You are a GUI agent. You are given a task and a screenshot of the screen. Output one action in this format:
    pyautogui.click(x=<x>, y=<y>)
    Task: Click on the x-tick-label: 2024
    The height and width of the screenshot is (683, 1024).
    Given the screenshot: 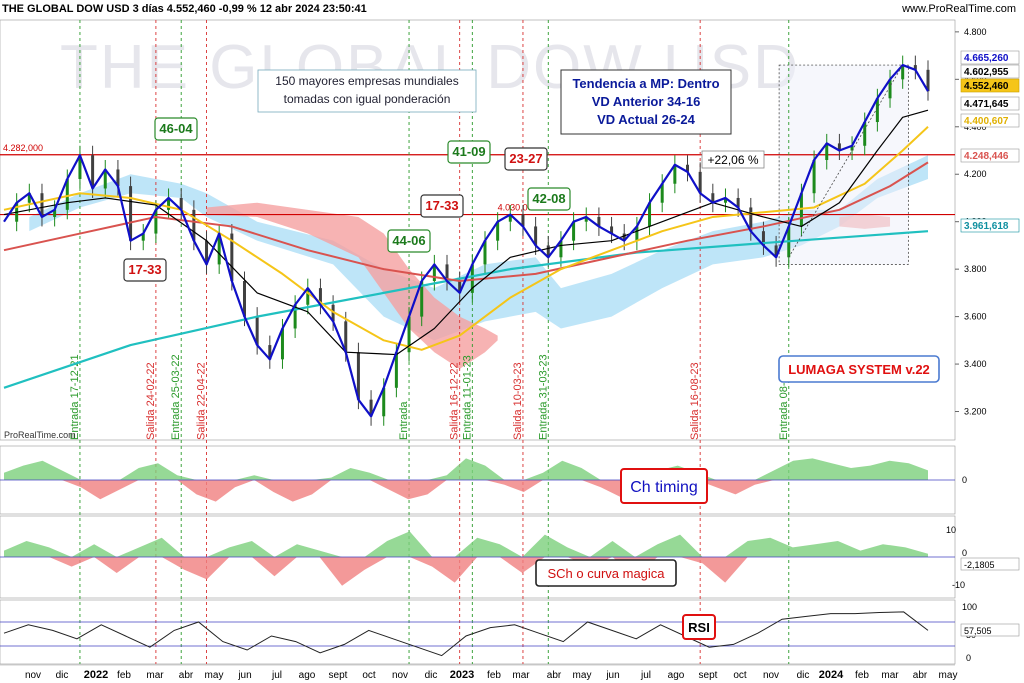 What is the action you would take?
    pyautogui.click(x=831, y=675)
    